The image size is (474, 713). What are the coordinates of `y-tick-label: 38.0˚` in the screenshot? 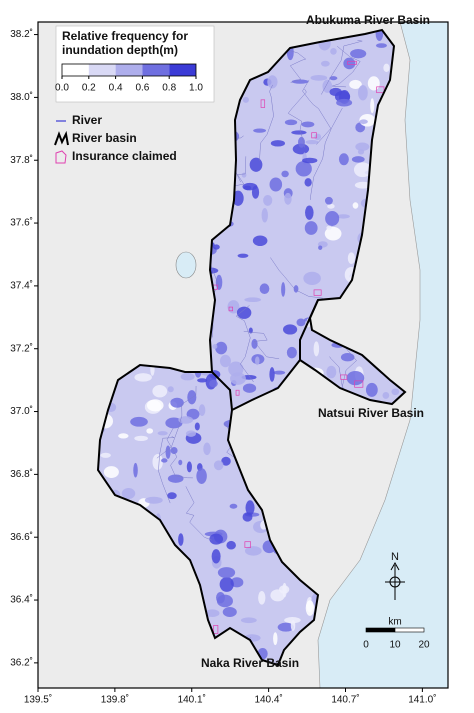 It's located at (21, 97).